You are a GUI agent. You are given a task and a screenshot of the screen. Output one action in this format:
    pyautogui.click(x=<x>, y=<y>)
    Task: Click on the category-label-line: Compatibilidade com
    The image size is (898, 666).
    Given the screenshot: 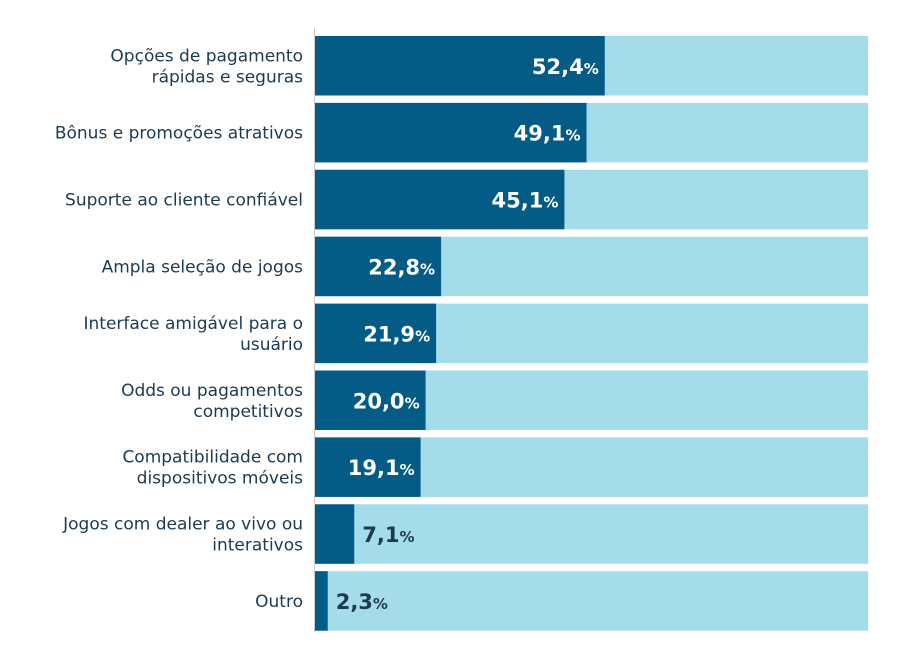 What is the action you would take?
    pyautogui.click(x=212, y=458)
    